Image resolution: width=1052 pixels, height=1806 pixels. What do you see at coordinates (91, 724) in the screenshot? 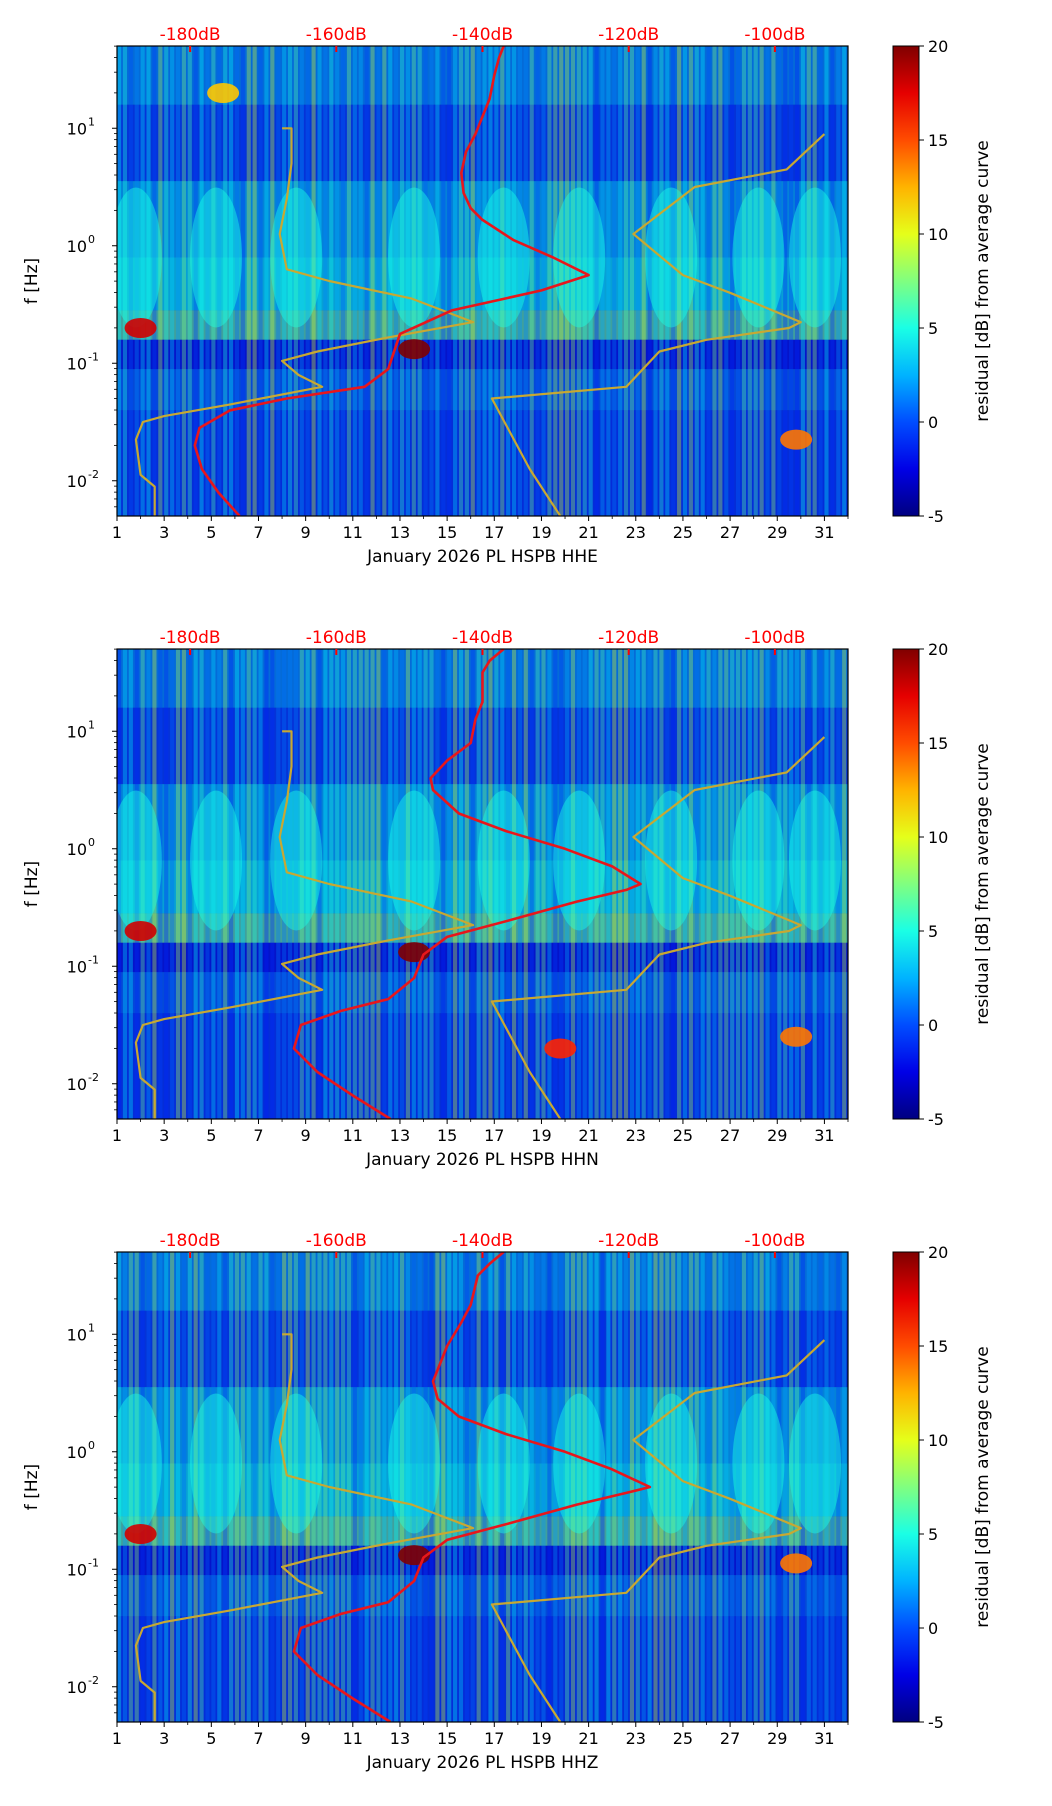
I see `y-tick-exponent: 1` at bounding box center [91, 724].